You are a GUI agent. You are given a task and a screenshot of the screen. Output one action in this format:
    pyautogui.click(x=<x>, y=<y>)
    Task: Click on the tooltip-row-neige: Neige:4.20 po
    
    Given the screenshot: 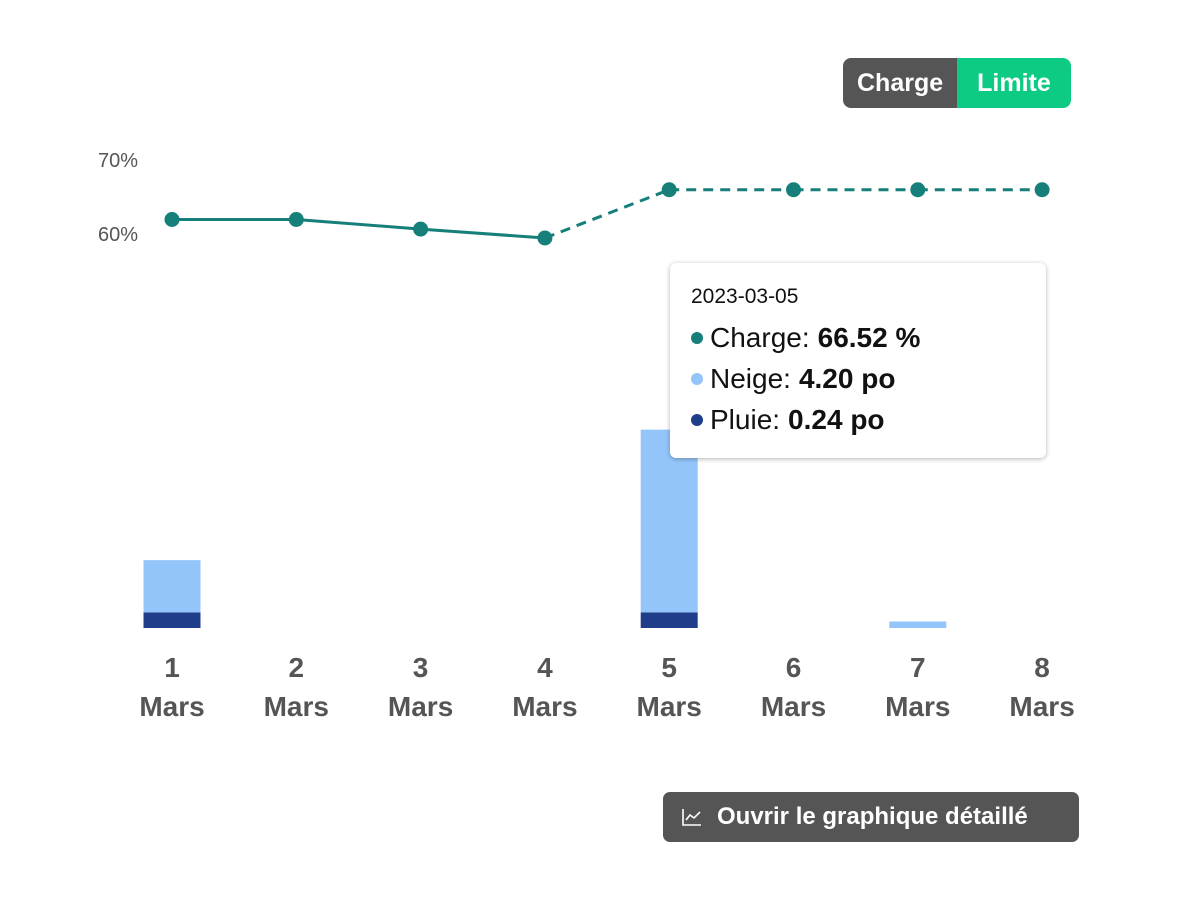 What is the action you would take?
    pyautogui.click(x=868, y=378)
    